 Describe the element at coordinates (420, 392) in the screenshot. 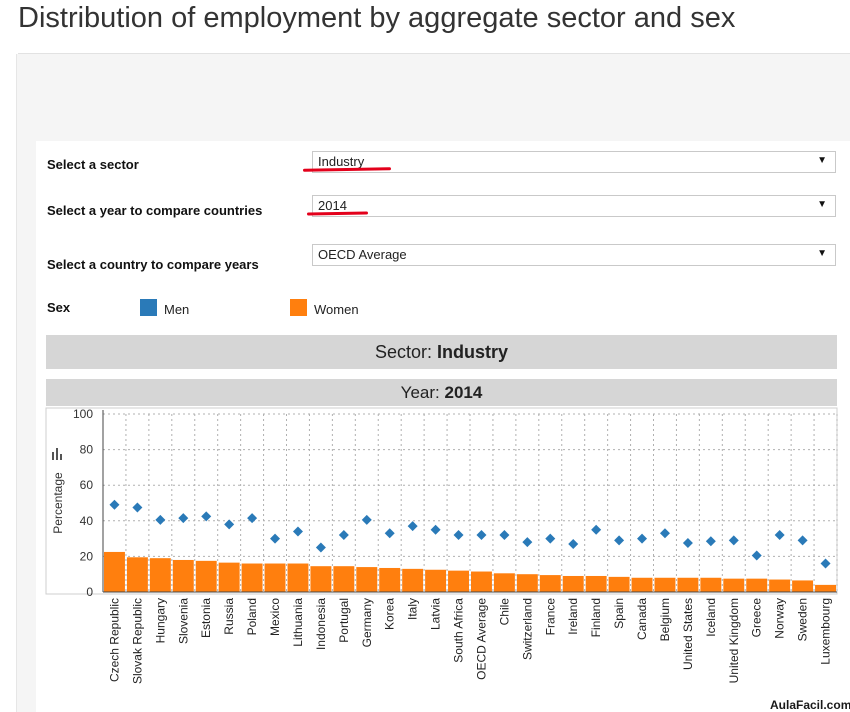

I see `year-header-prefix: Year:` at that location.